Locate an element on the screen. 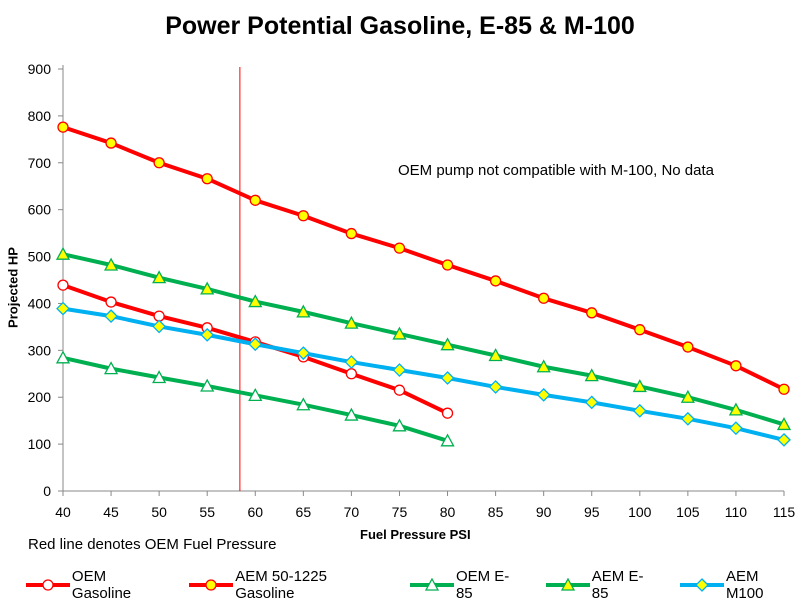  x-tick-label: 40 is located at coordinates (63, 512).